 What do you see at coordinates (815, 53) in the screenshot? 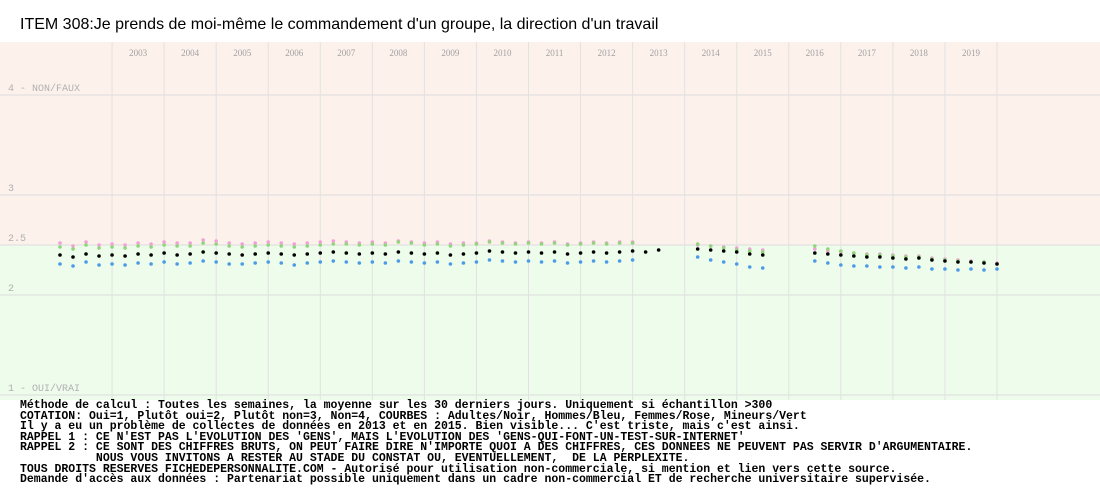
I see `x-tick-label: 2016` at bounding box center [815, 53].